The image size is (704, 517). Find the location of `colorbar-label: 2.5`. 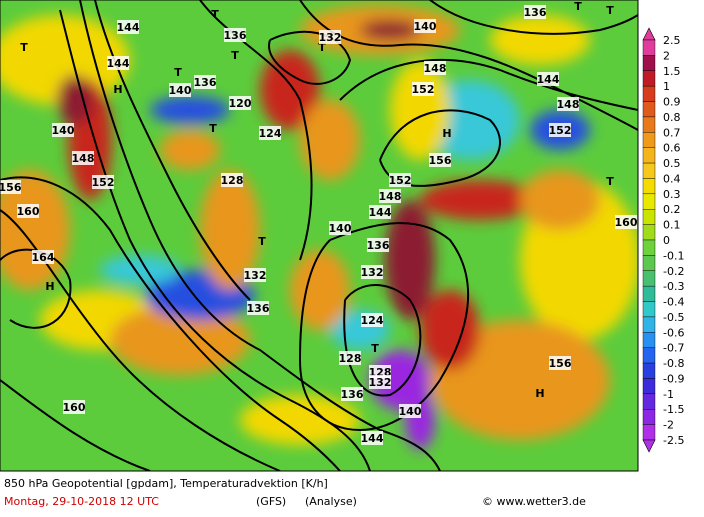

colorbar-label: 2.5 is located at coordinates (672, 40).